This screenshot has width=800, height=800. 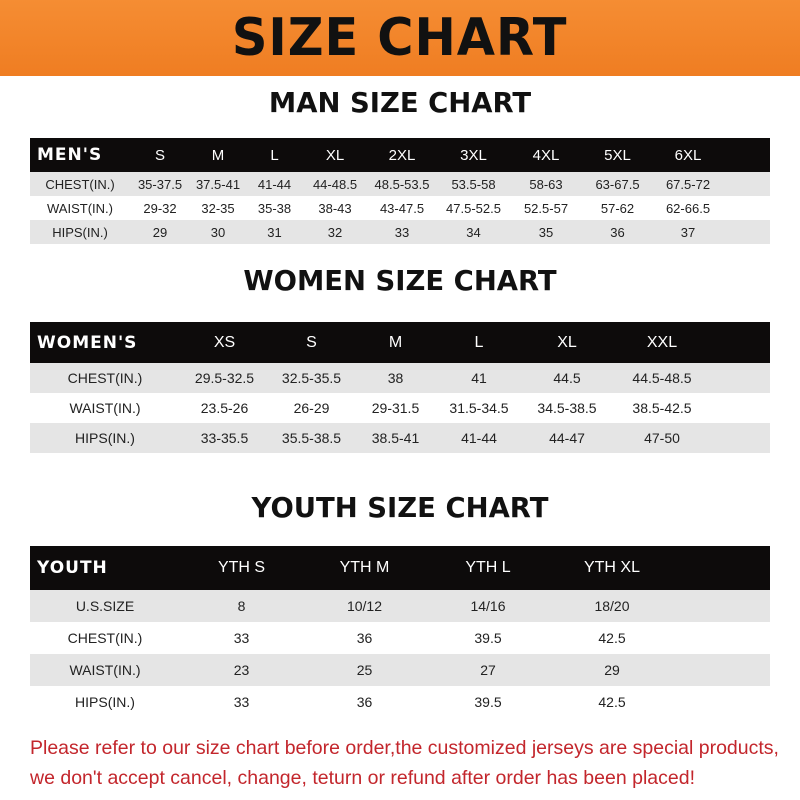 What do you see at coordinates (479, 408) in the screenshot?
I see `table-cell: 31.5-34.5` at bounding box center [479, 408].